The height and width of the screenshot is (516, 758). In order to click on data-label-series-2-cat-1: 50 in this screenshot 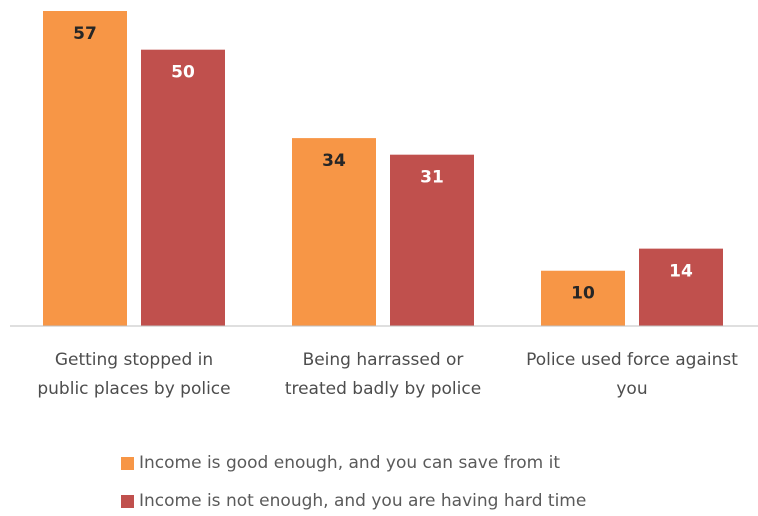, I will do `click(183, 73)`.